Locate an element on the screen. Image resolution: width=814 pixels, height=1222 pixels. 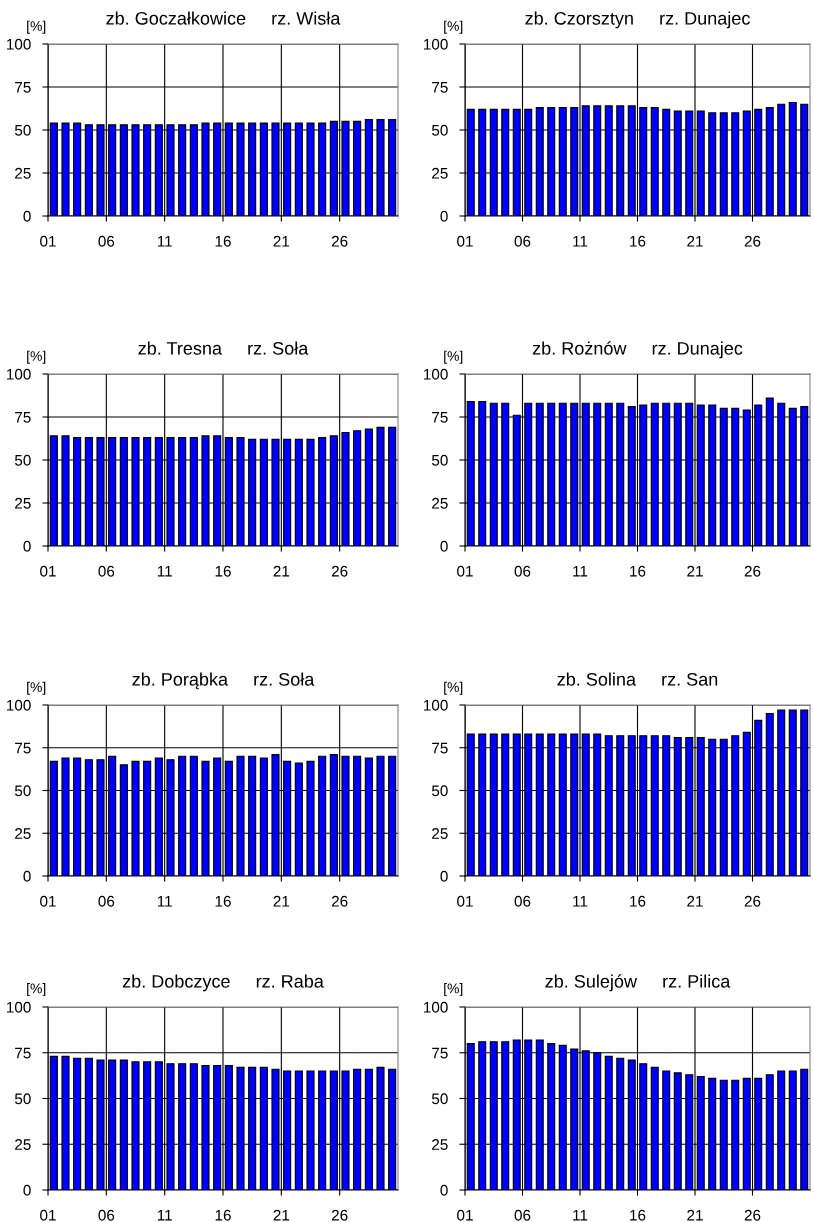
chart-title: zb. Rożnów rz. Dunajec is located at coordinates (637, 350).